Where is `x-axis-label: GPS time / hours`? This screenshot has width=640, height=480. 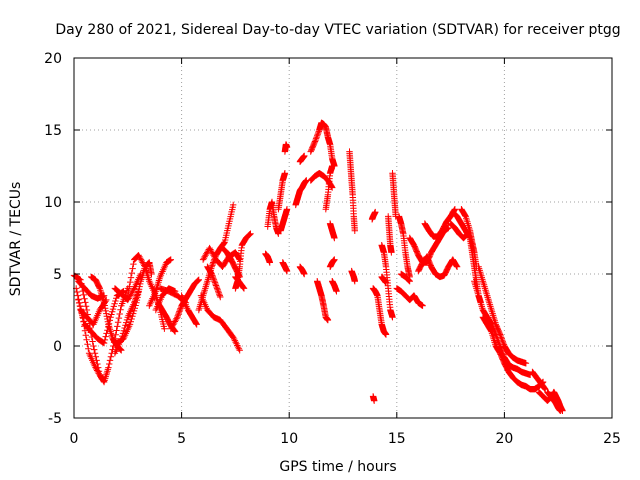
x-axis-label: GPS time / hours is located at coordinates (337, 467).